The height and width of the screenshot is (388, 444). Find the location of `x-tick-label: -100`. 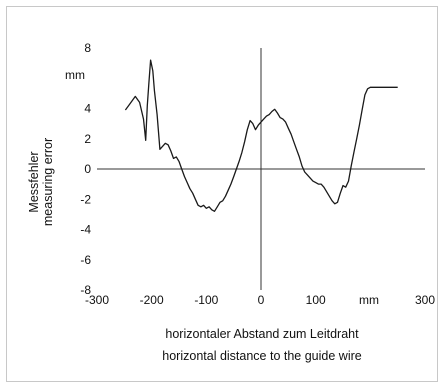

x-tick-label: -100 is located at coordinates (206, 300).